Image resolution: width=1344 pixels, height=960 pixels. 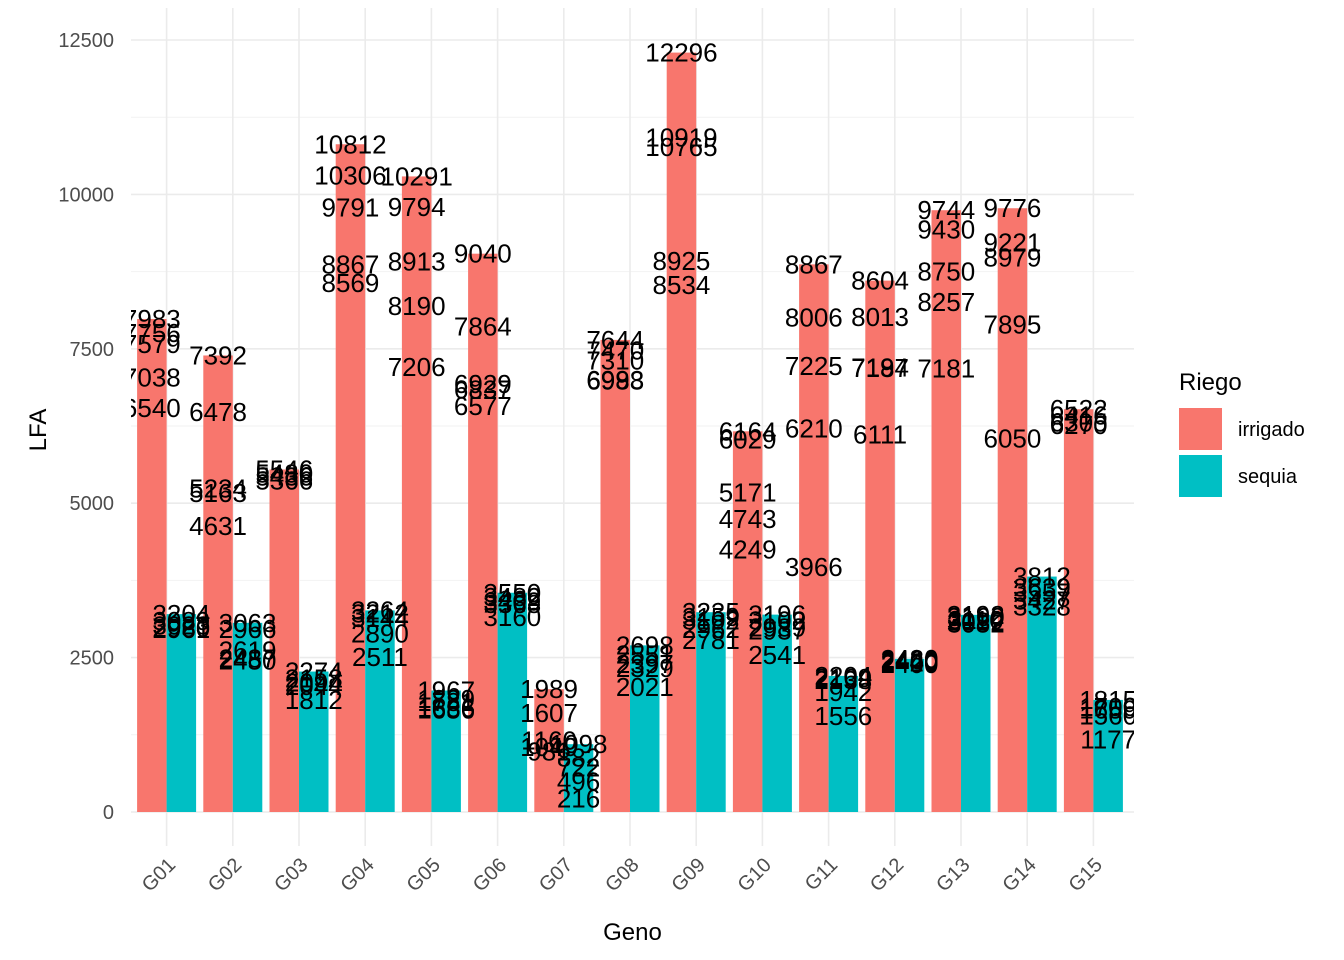 What do you see at coordinates (483, 326) in the screenshot?
I see `data-label: 7864` at bounding box center [483, 326].